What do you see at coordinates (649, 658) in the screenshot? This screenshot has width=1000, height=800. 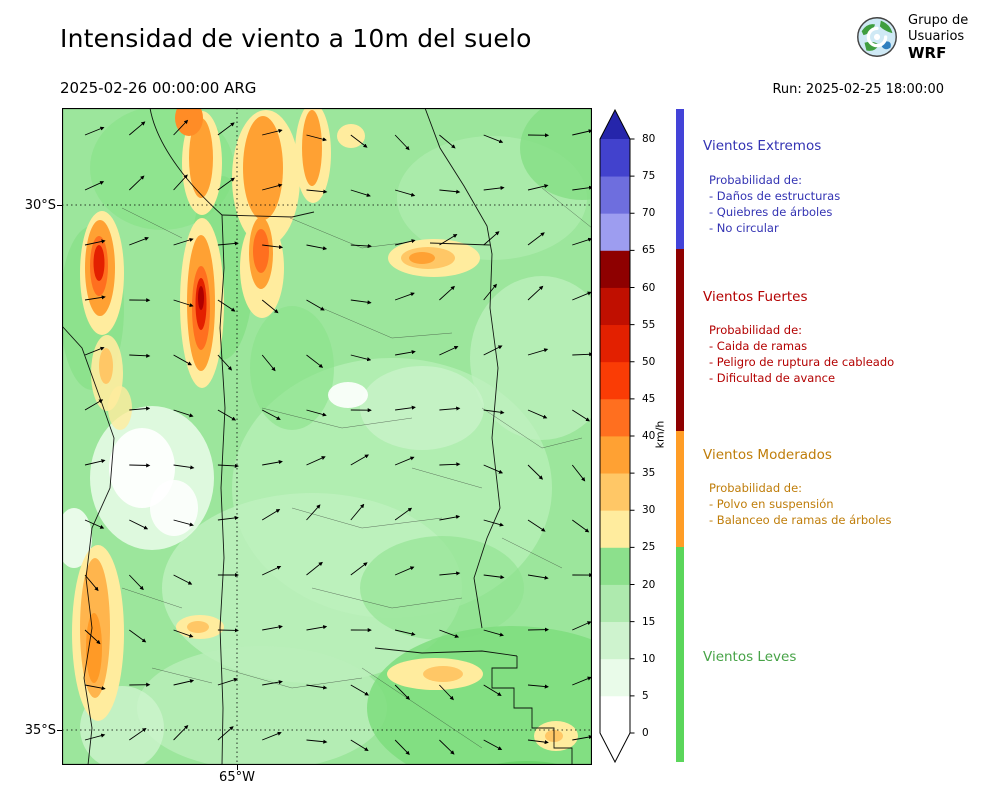 I see `colorbar-tick-label: 10` at bounding box center [649, 658].